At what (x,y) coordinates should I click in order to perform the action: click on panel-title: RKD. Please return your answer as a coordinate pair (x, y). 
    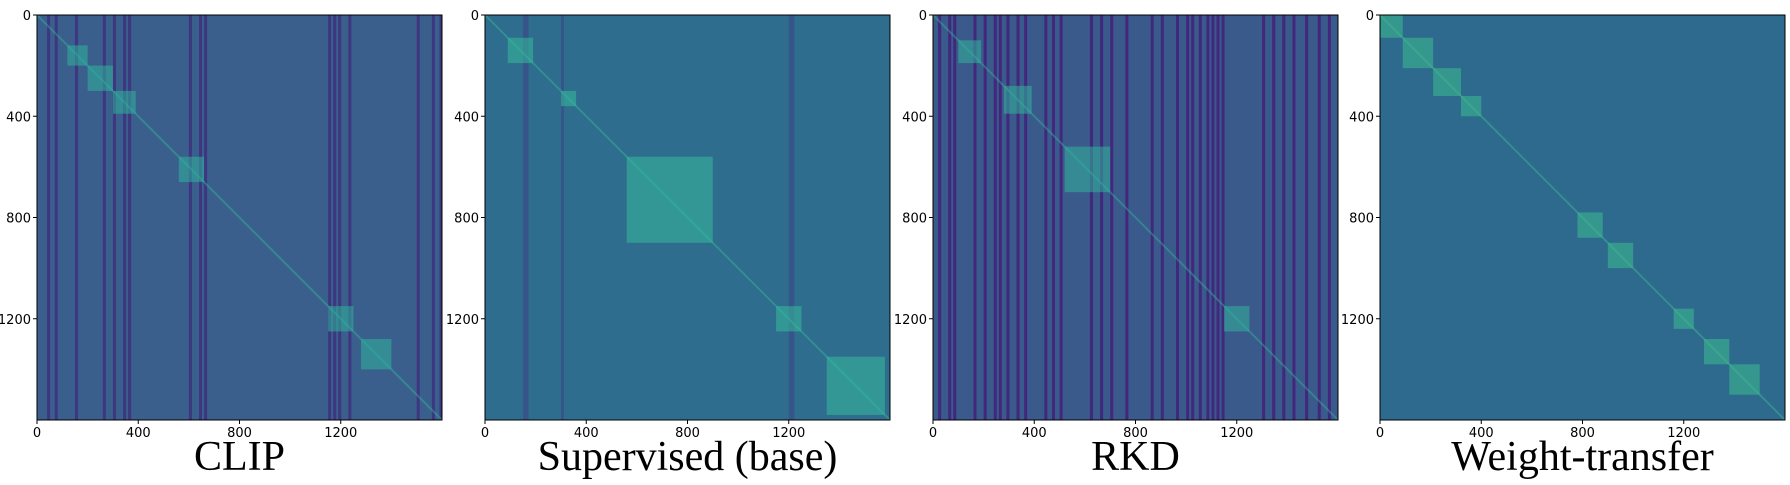
    Looking at the image, I should click on (1135, 457).